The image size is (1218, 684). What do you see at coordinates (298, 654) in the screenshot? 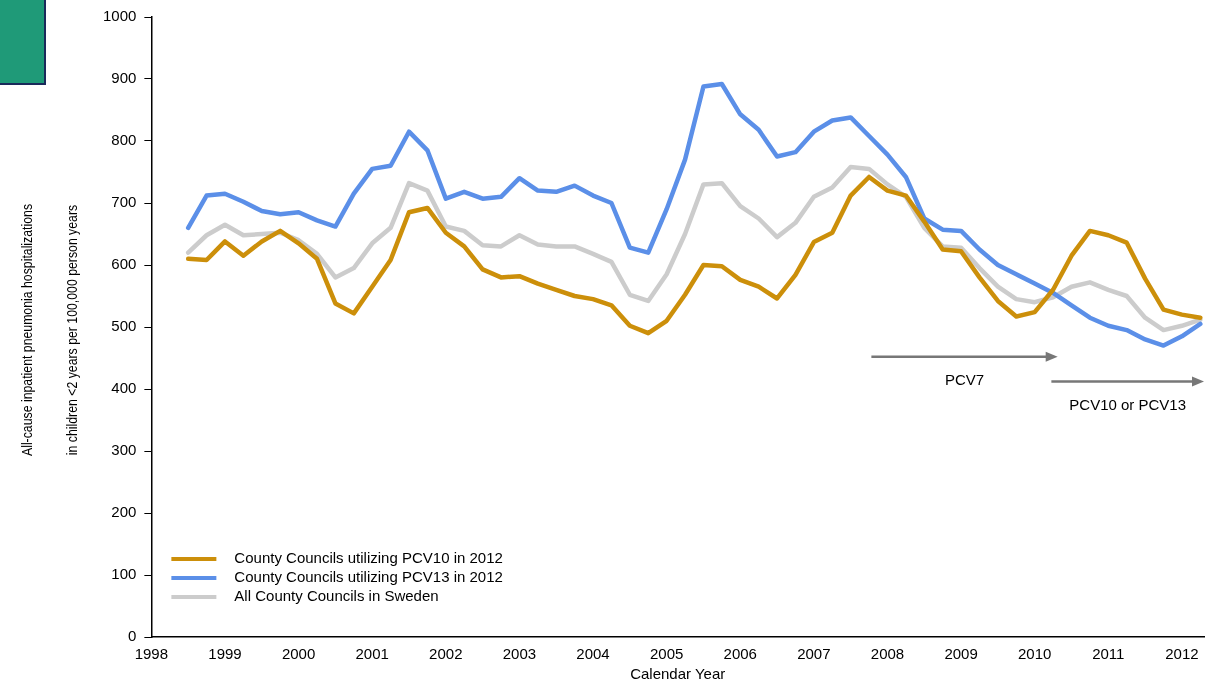
I see `x-tick-label: 2000` at bounding box center [298, 654].